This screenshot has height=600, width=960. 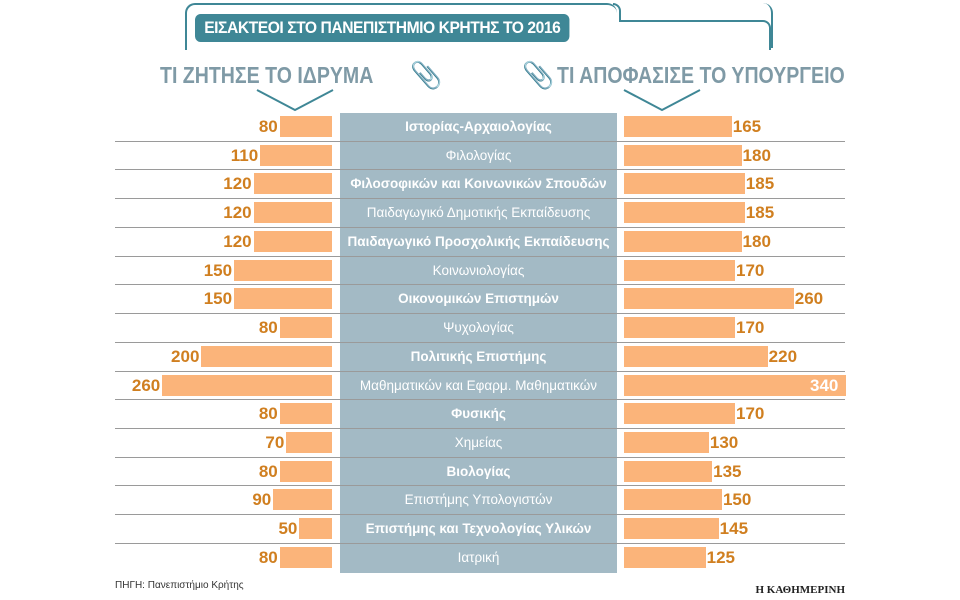 What do you see at coordinates (478, 558) in the screenshot?
I see `category-label: Ιατρική` at bounding box center [478, 558].